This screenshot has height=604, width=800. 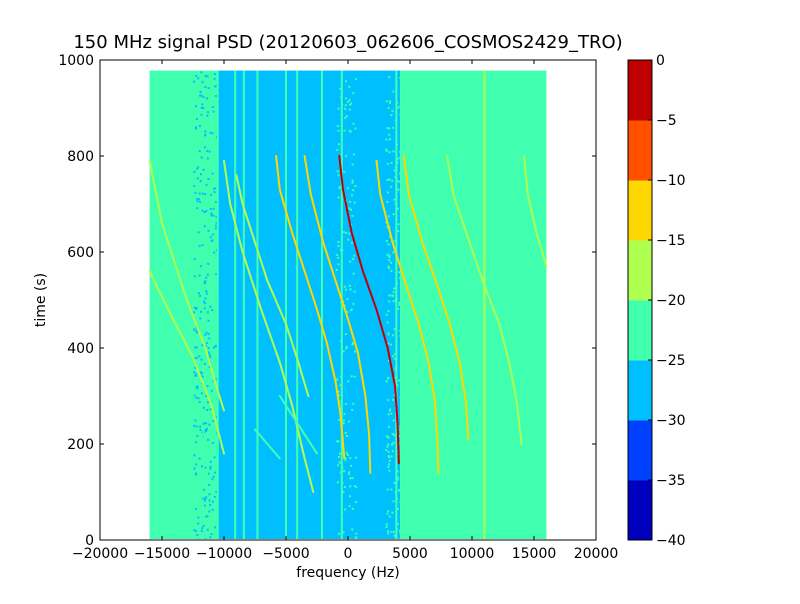 I want to click on x-tick-label: 20000, so click(x=596, y=554).